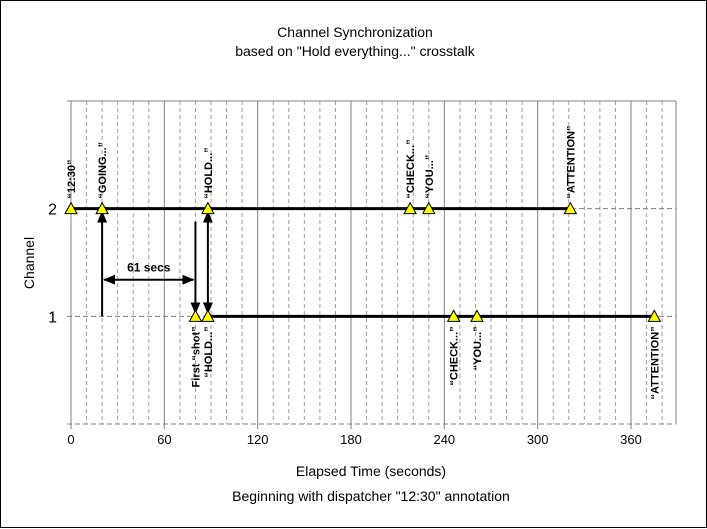 The image size is (707, 529). What do you see at coordinates (538, 439) in the screenshot?
I see `x-tick-label: 300` at bounding box center [538, 439].